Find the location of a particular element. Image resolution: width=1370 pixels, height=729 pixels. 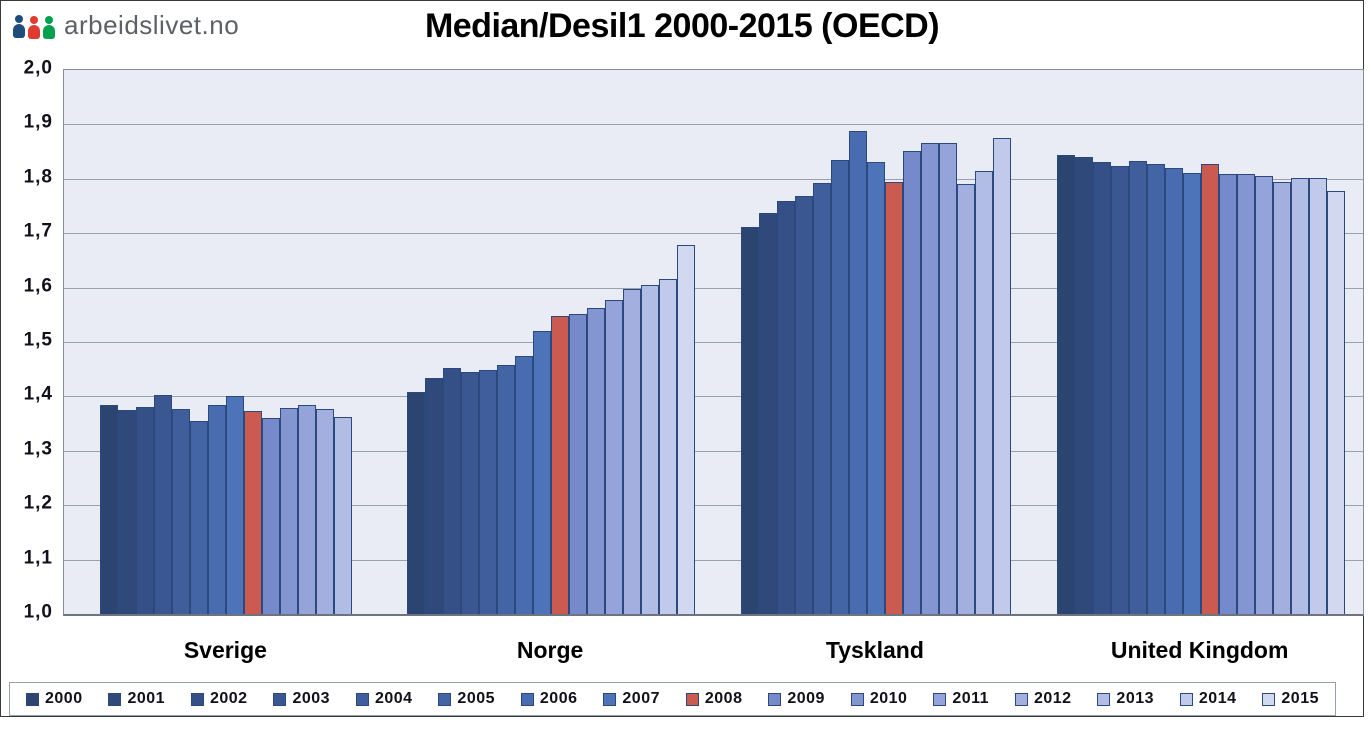

bar-tyskland-2000 is located at coordinates (749, 420).